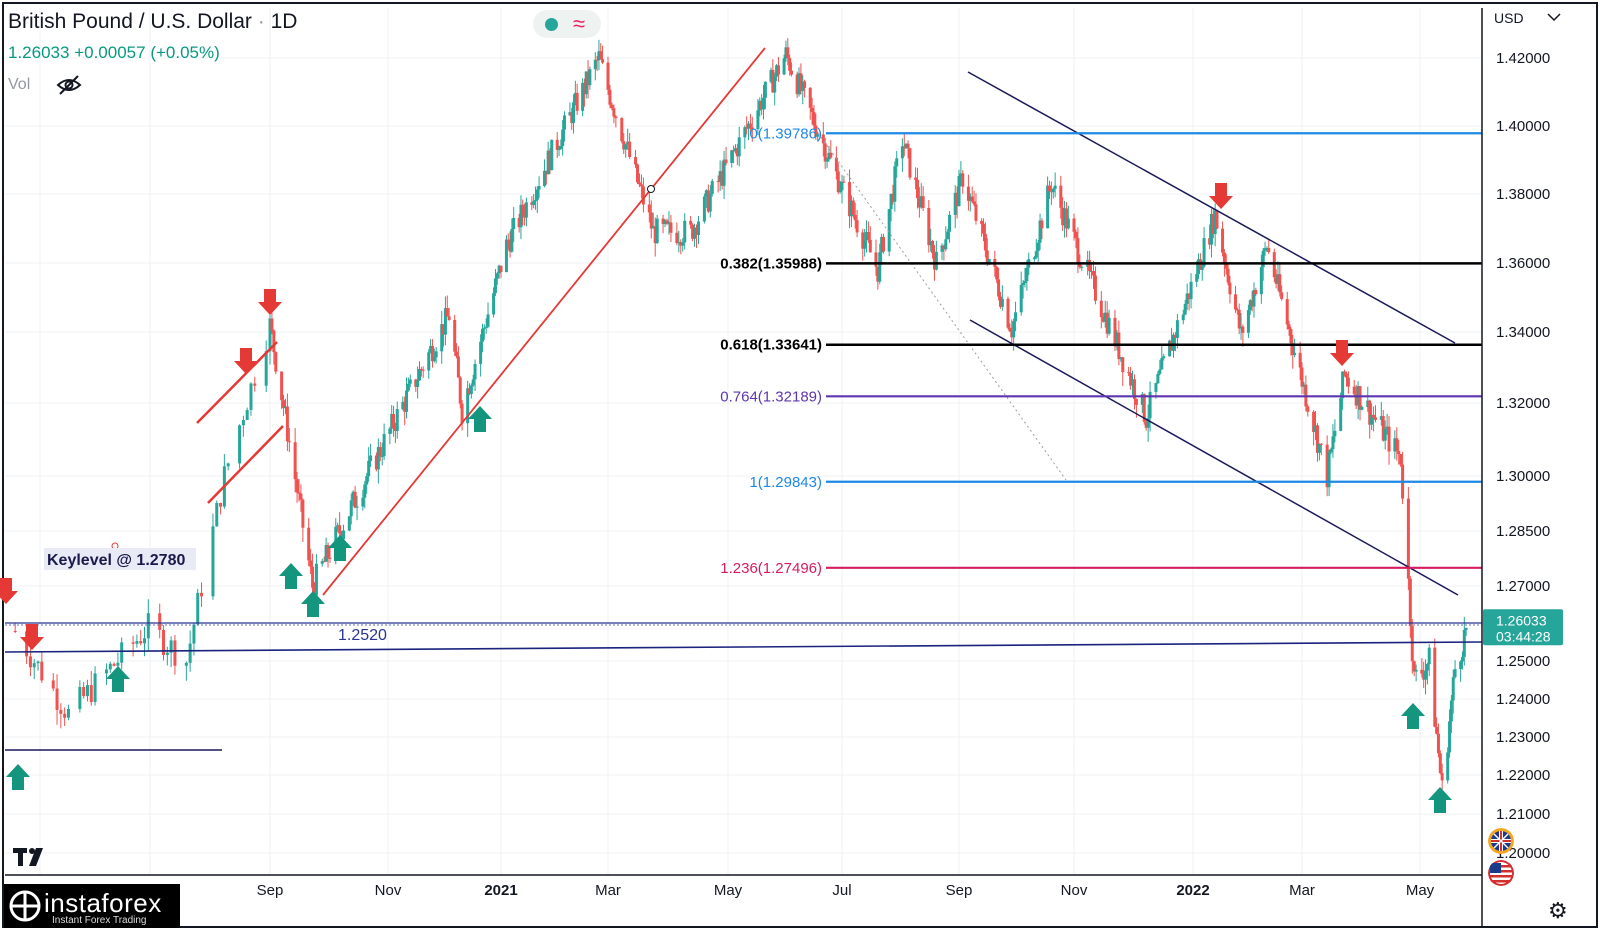 The height and width of the screenshot is (930, 1600). I want to click on time-tick-label: Mar, so click(1302, 890).